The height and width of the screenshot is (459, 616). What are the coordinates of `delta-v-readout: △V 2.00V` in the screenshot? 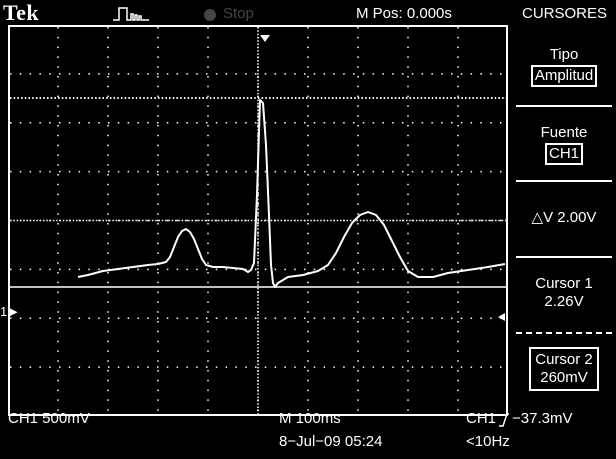 It's located at (564, 217).